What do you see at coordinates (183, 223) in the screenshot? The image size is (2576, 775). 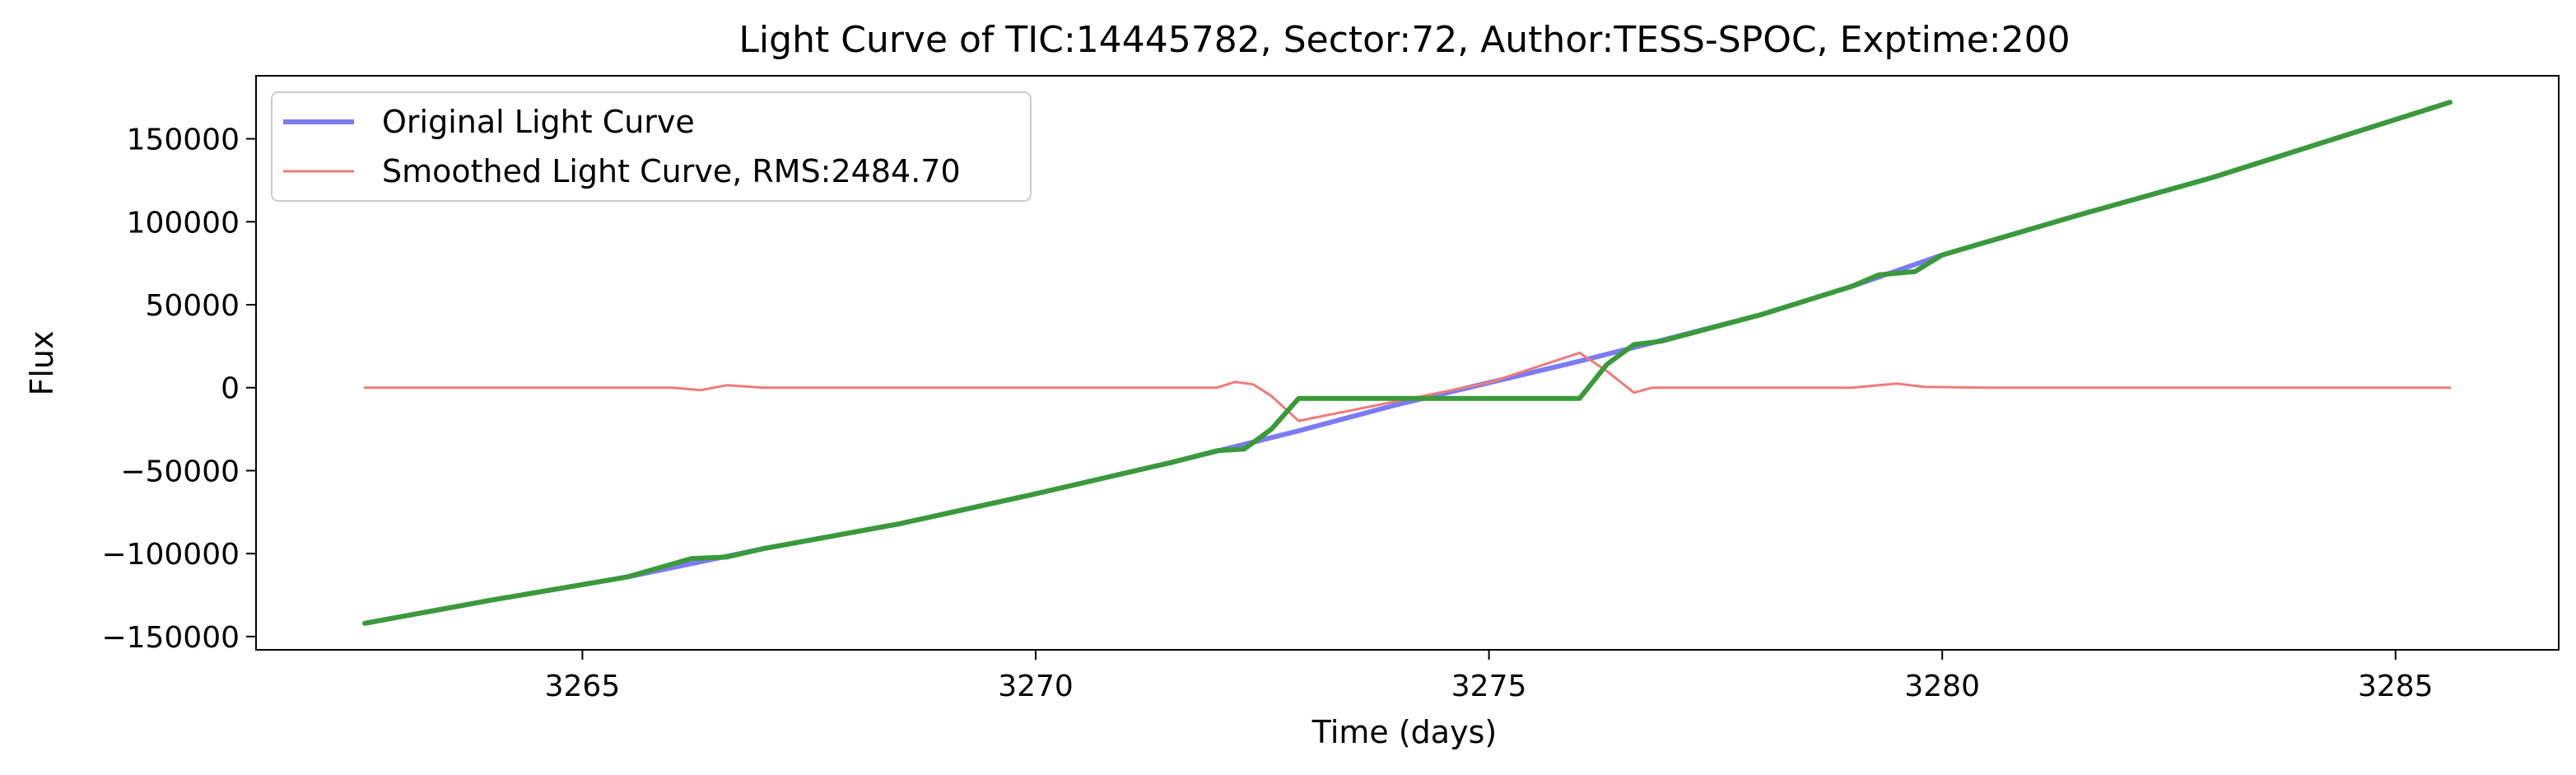 I see `y-tick-label: 100000` at bounding box center [183, 223].